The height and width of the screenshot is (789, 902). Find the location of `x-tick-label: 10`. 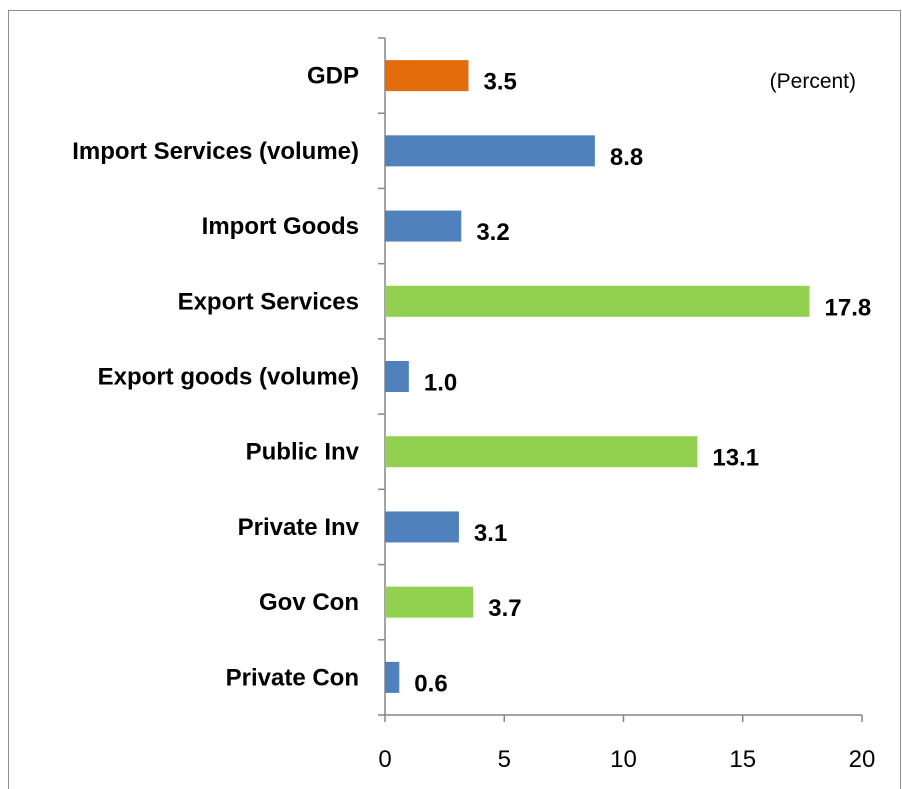

x-tick-label: 10 is located at coordinates (623, 759).